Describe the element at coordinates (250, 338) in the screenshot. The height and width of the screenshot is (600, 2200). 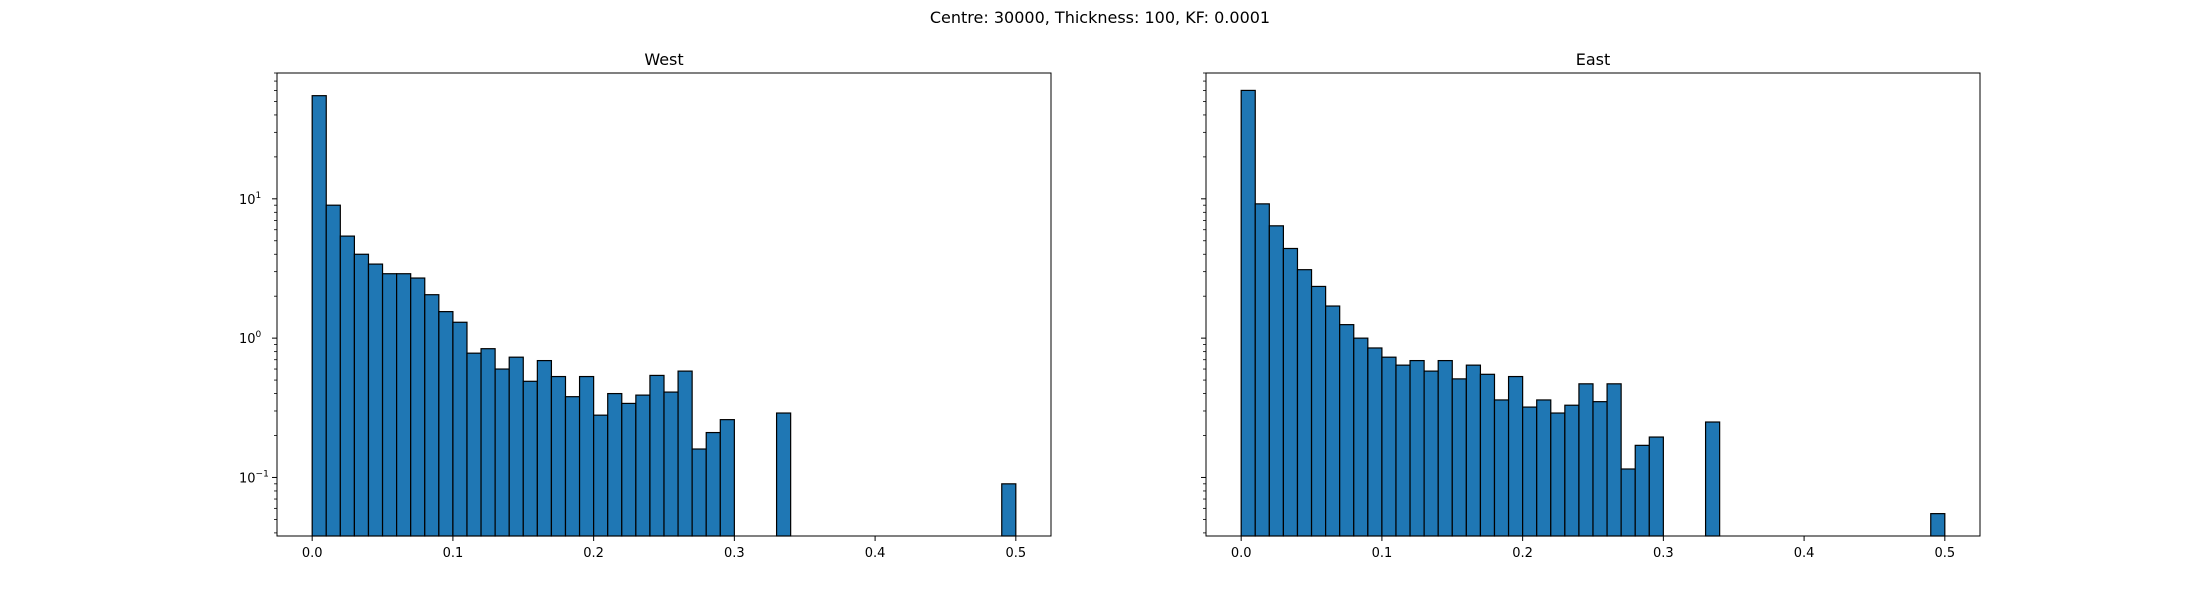
I see `y-tick-label: 10⁰` at that location.